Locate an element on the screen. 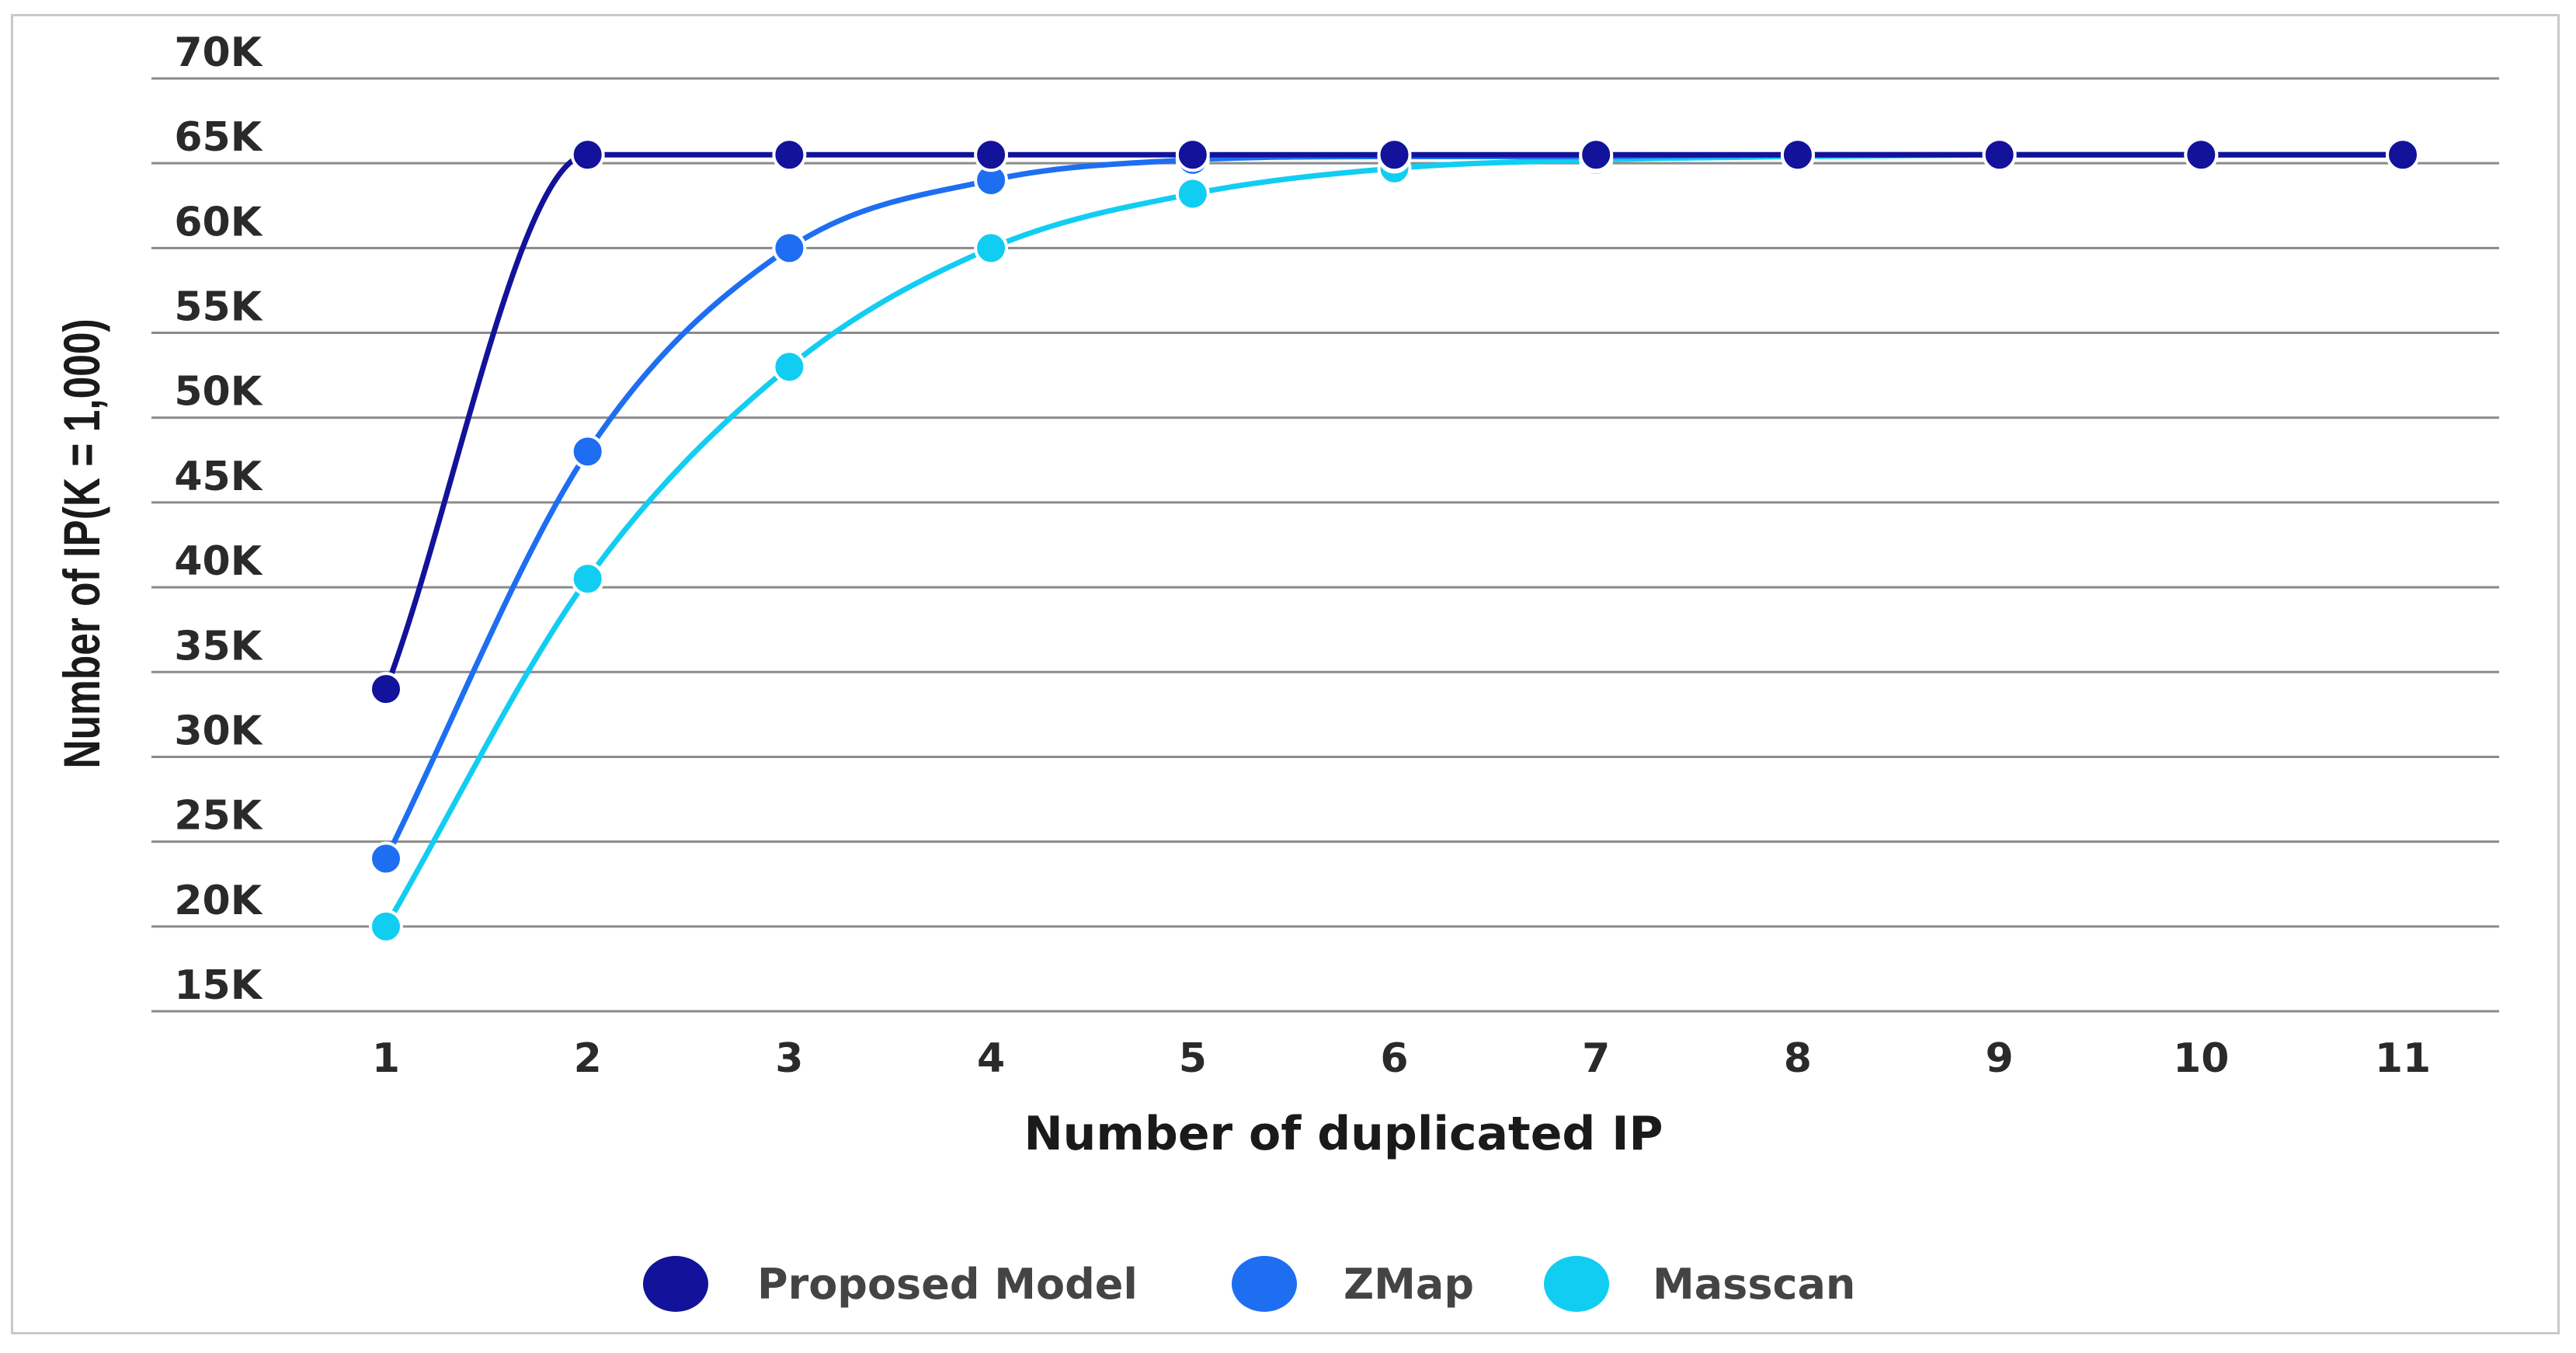 The image size is (2576, 1353). y-tick-label: 65K is located at coordinates (218, 137).